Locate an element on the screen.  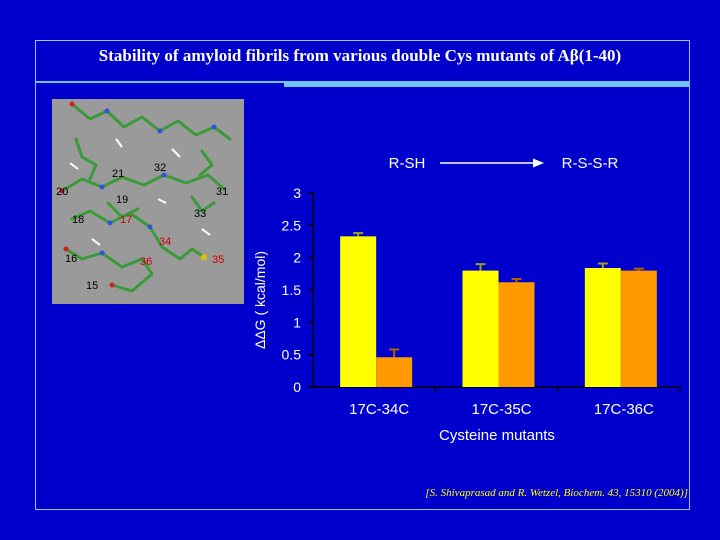
residue-label: 19 is located at coordinates (122, 200).